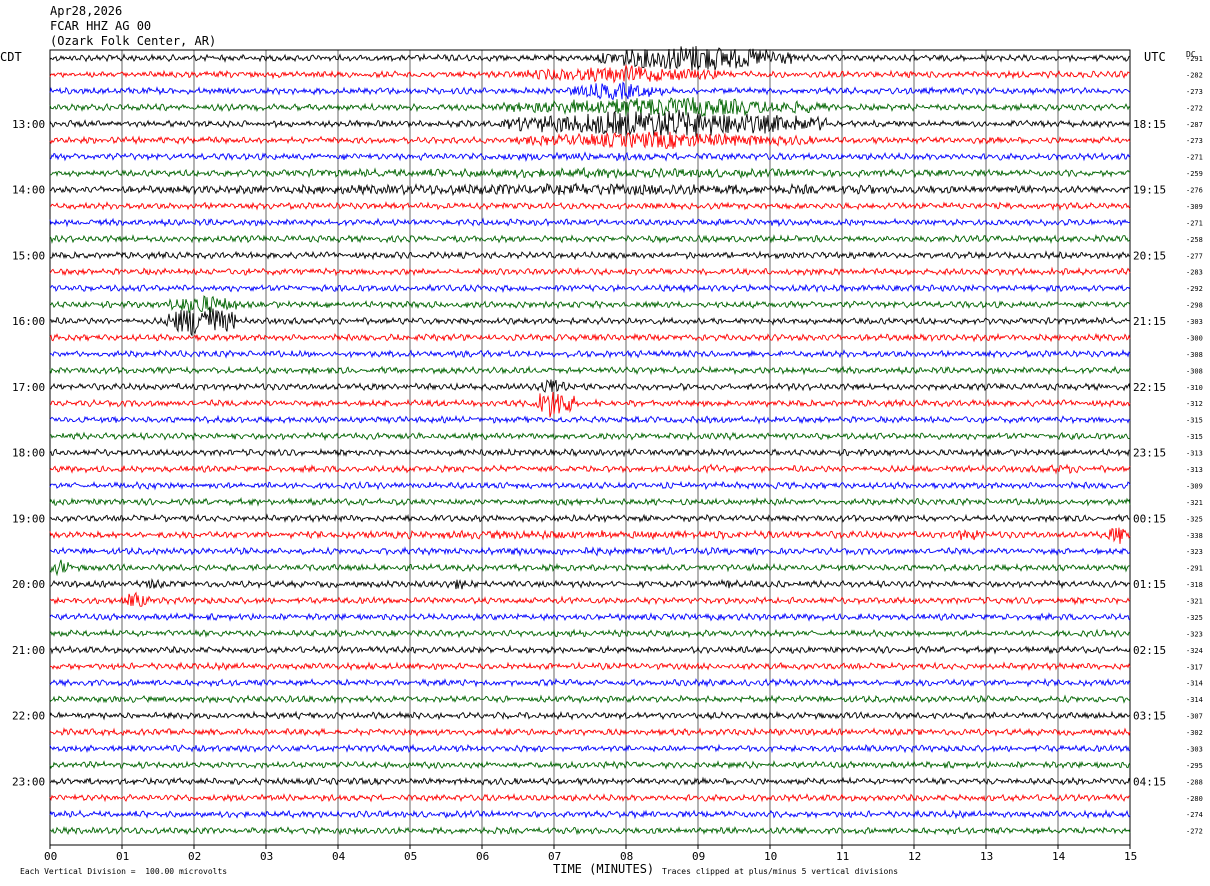  What do you see at coordinates (1194, 733) in the screenshot?
I see `dc-offset-label: -302` at bounding box center [1194, 733].